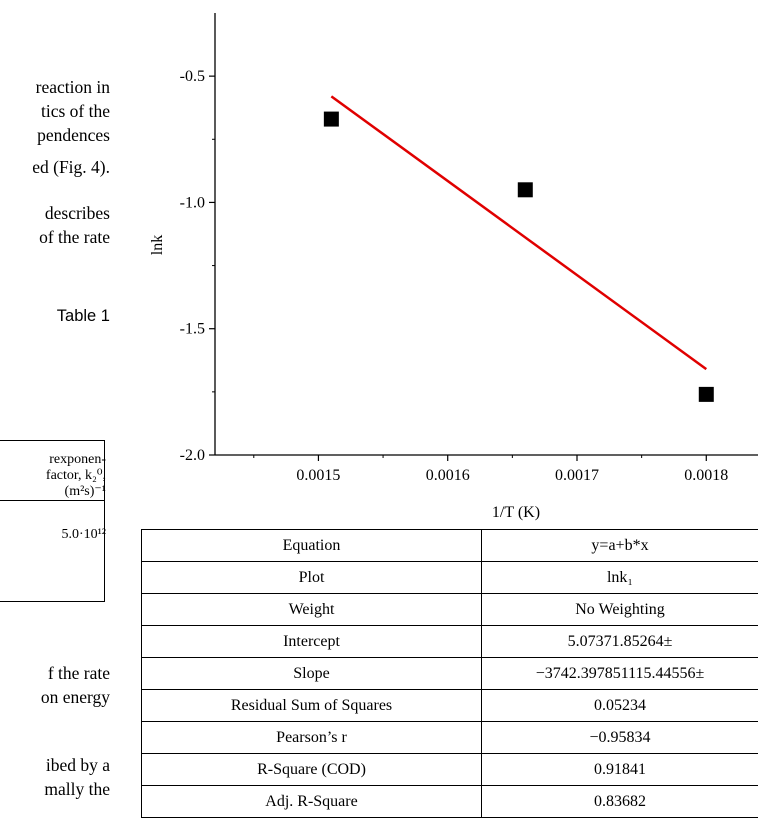 Image resolution: width=758 pixels, height=823 pixels. What do you see at coordinates (52, 500) in the screenshot?
I see `table-divider` at bounding box center [52, 500].